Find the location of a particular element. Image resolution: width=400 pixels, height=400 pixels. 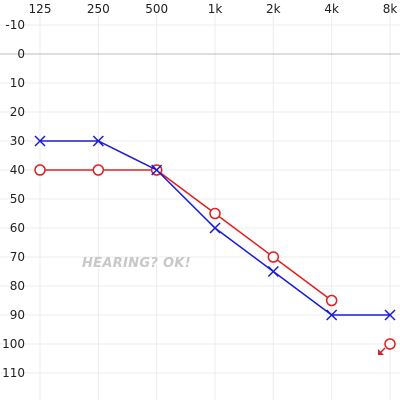

x-tick-label: 500 is located at coordinates (156, 9).